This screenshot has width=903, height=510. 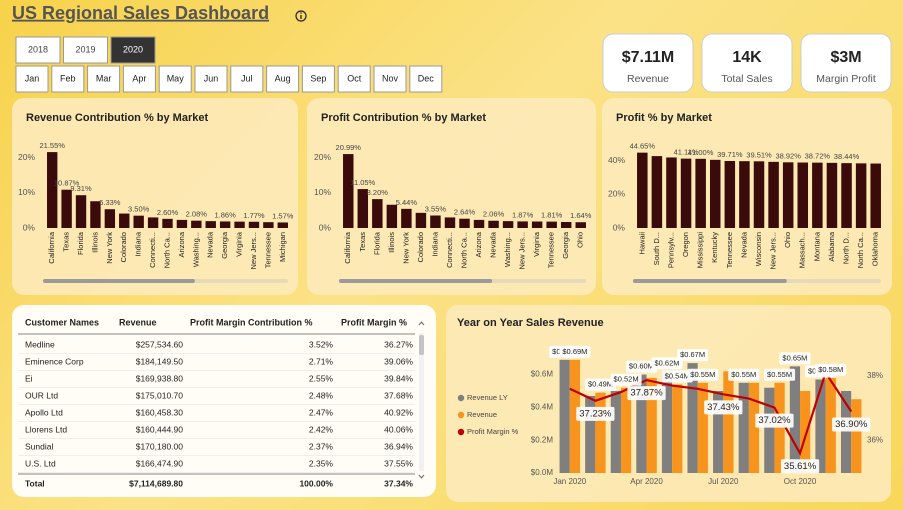 What do you see at coordinates (301, 16) in the screenshot?
I see `info-icon` at bounding box center [301, 16].